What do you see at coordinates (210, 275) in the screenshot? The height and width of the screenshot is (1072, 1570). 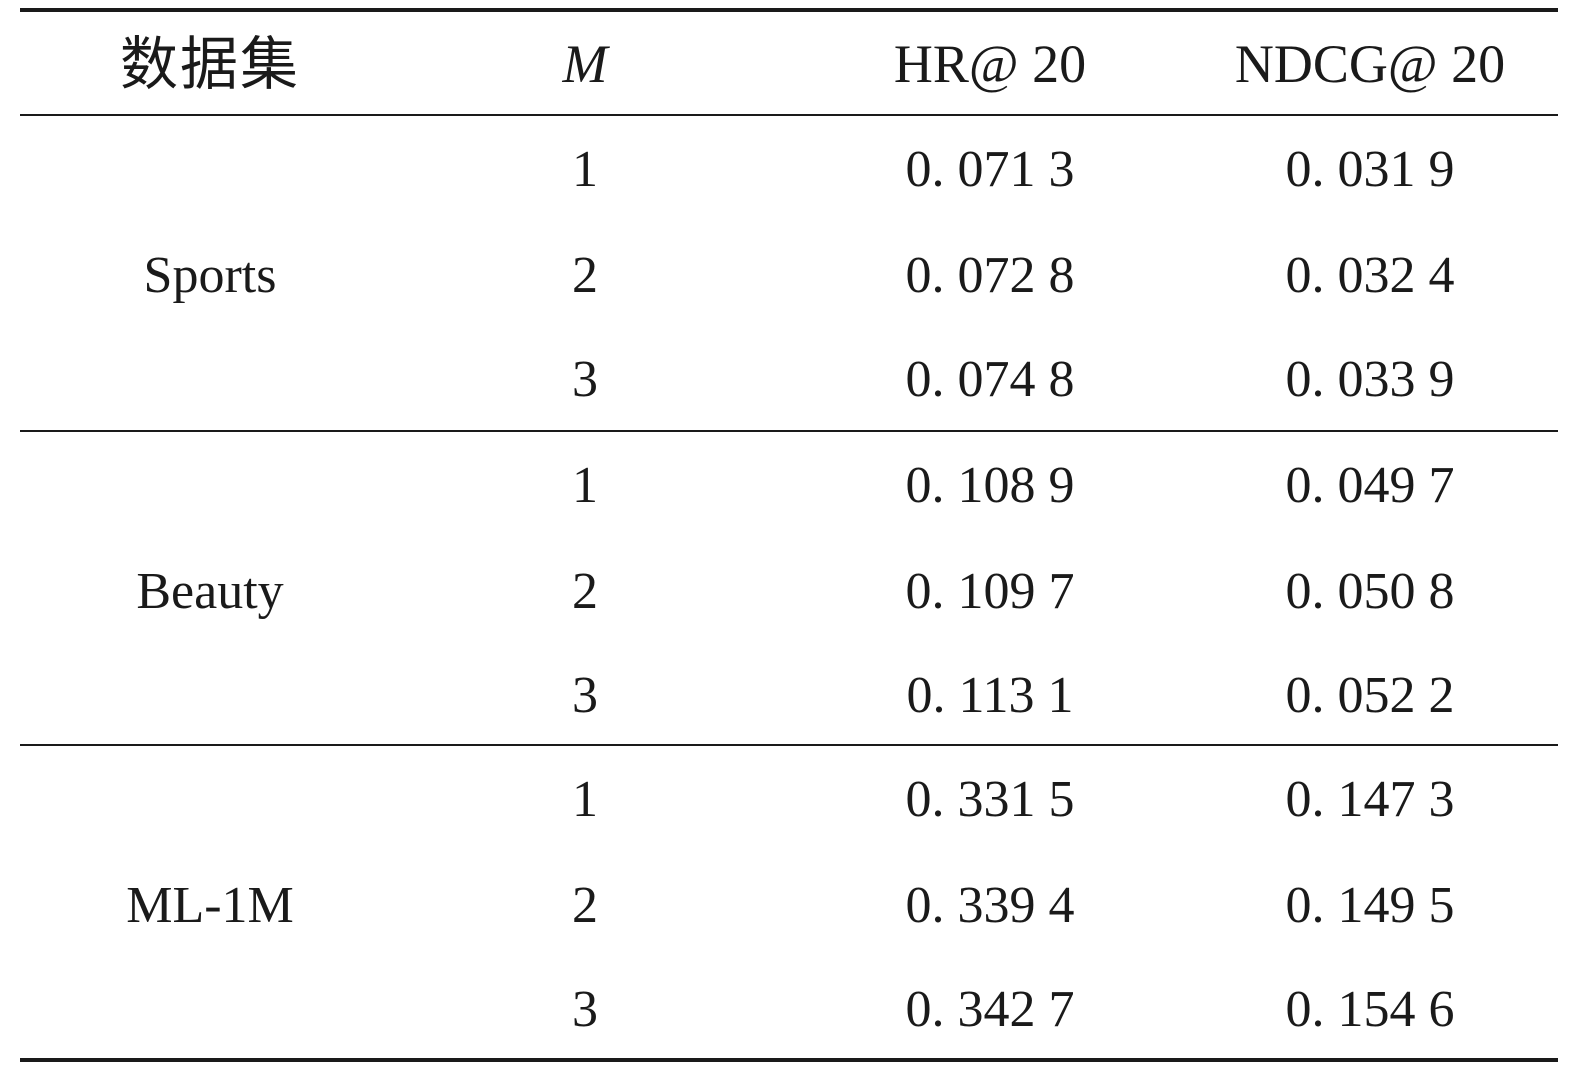 I see `dataset-label-sports: Sports` at bounding box center [210, 275].